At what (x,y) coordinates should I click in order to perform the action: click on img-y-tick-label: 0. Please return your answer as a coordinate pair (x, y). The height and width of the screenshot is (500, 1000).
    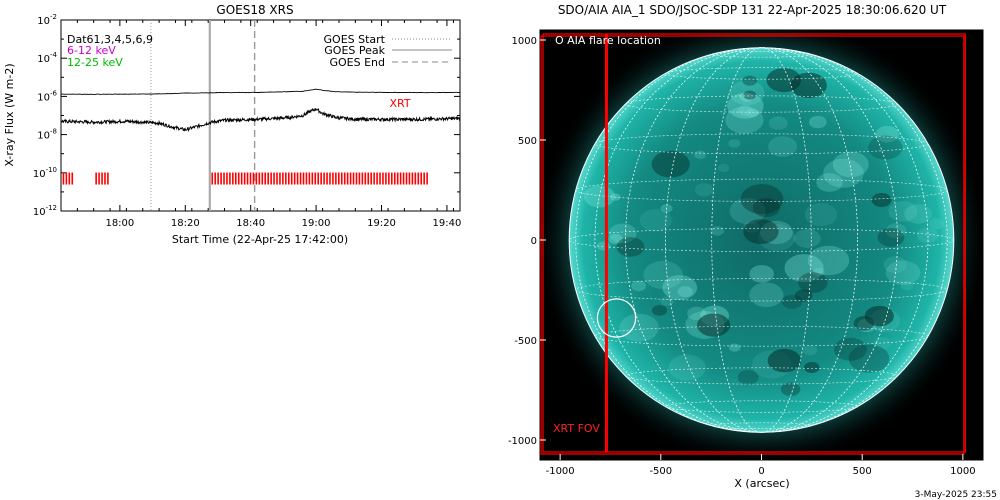
    Looking at the image, I should click on (534, 241).